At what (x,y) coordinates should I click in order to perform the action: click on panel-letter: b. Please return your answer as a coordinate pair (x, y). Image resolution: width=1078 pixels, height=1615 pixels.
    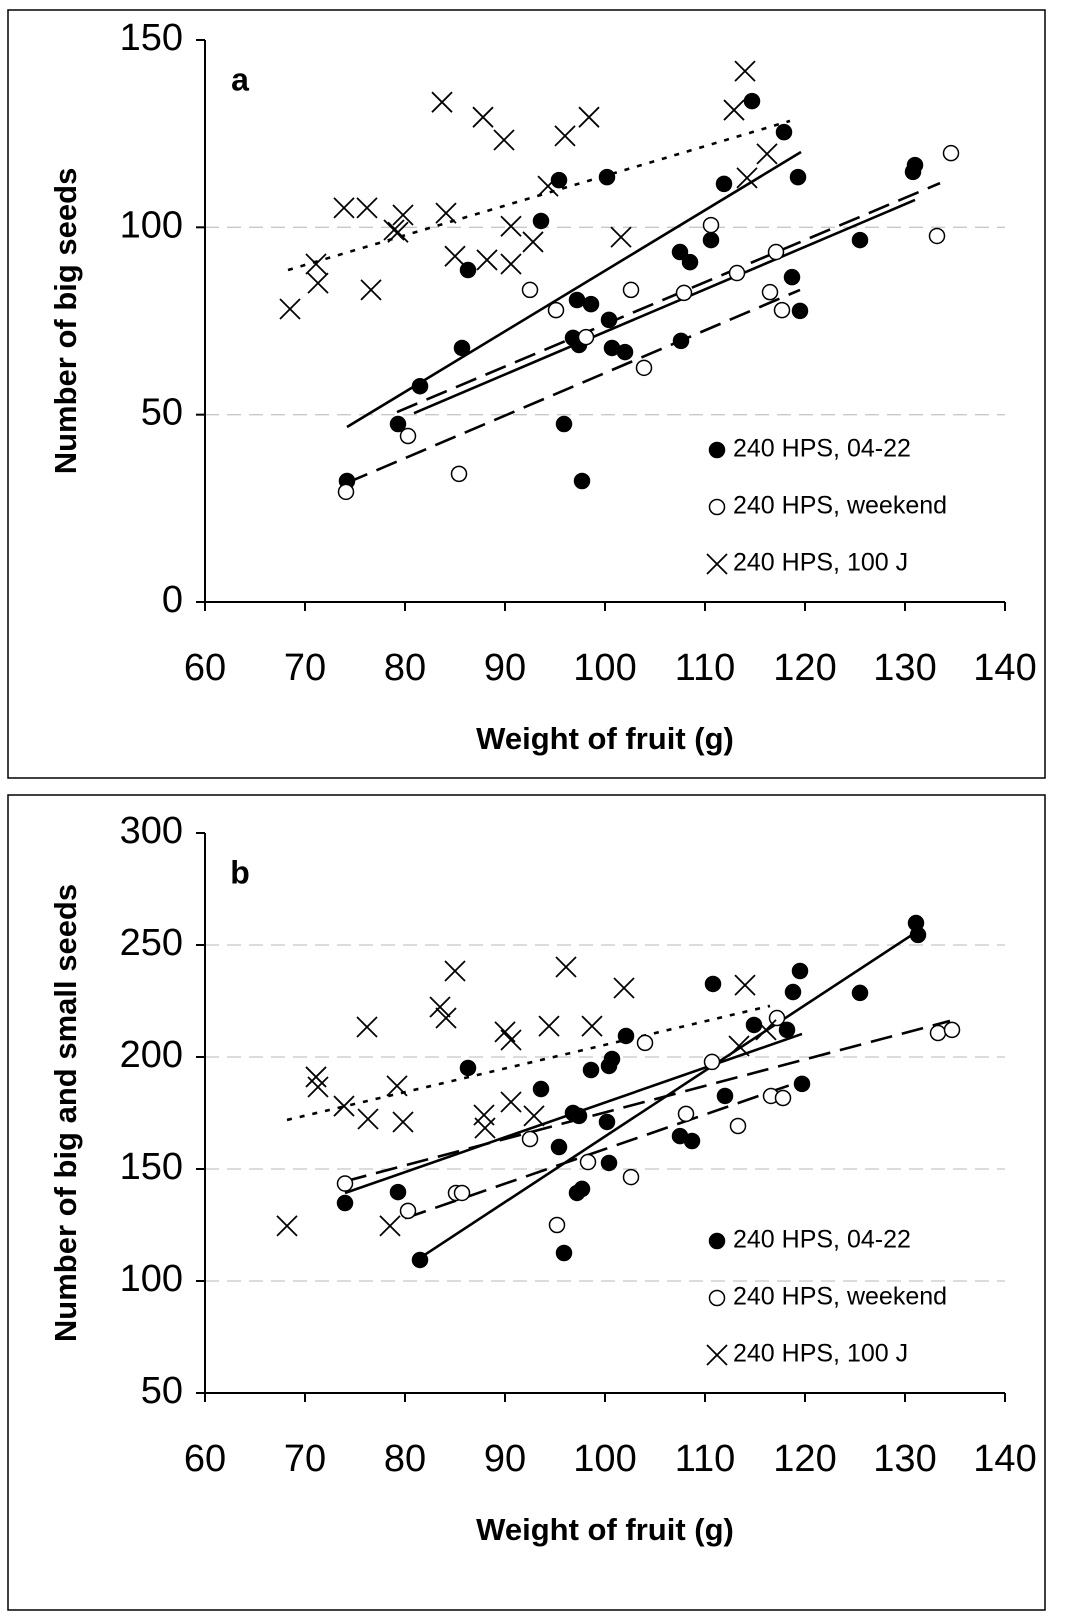
    Looking at the image, I should click on (240, 872).